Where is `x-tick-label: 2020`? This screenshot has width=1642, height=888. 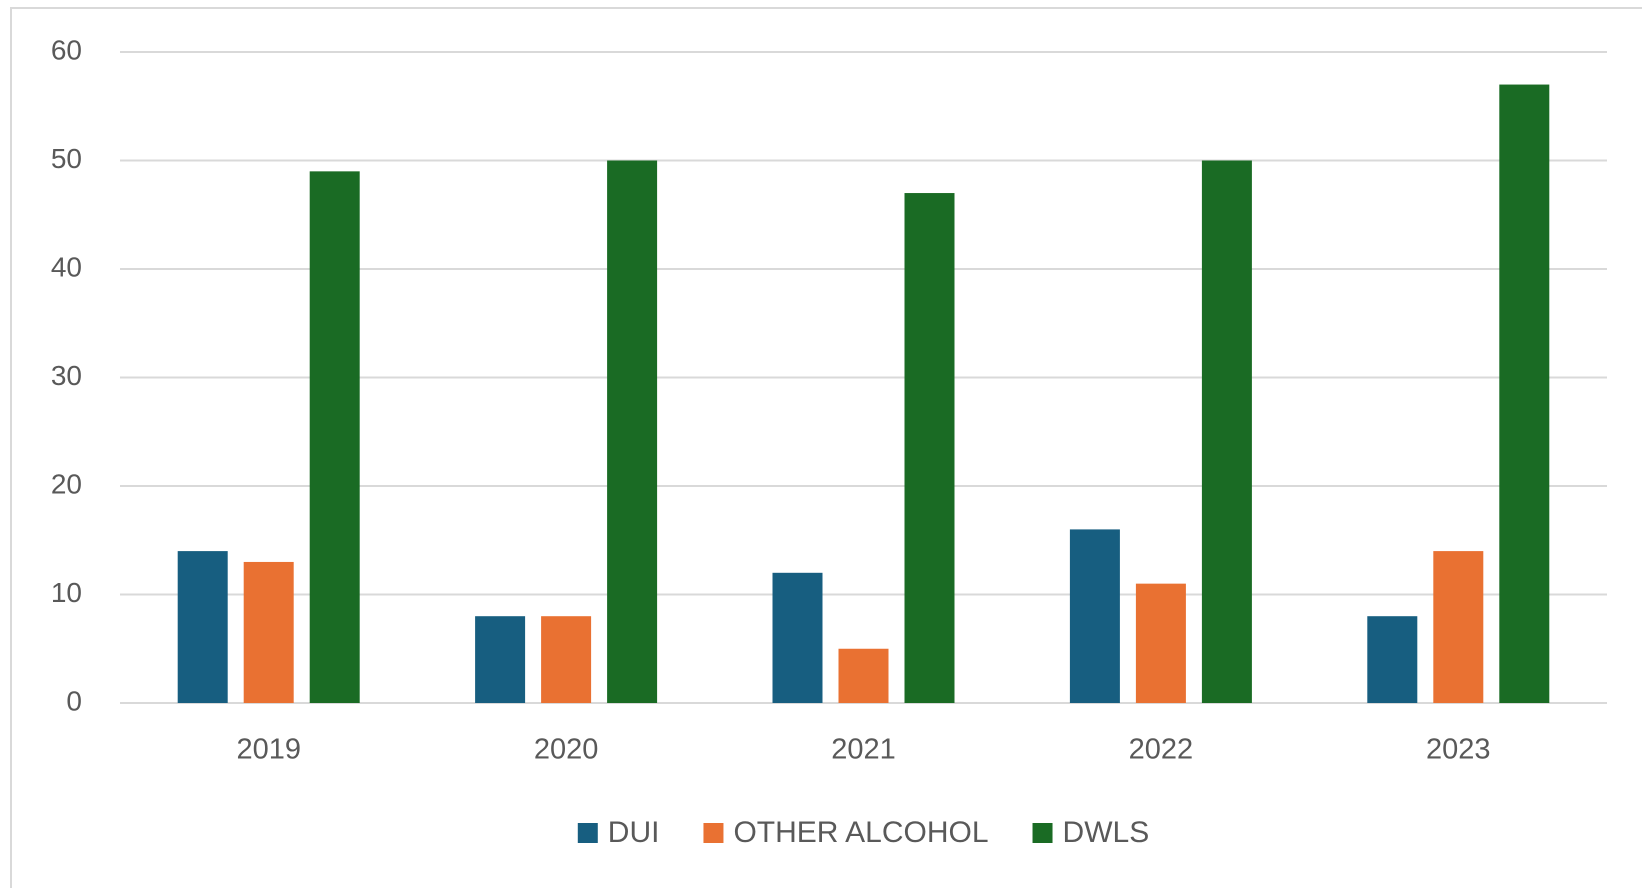
x-tick-label: 2020 is located at coordinates (566, 750).